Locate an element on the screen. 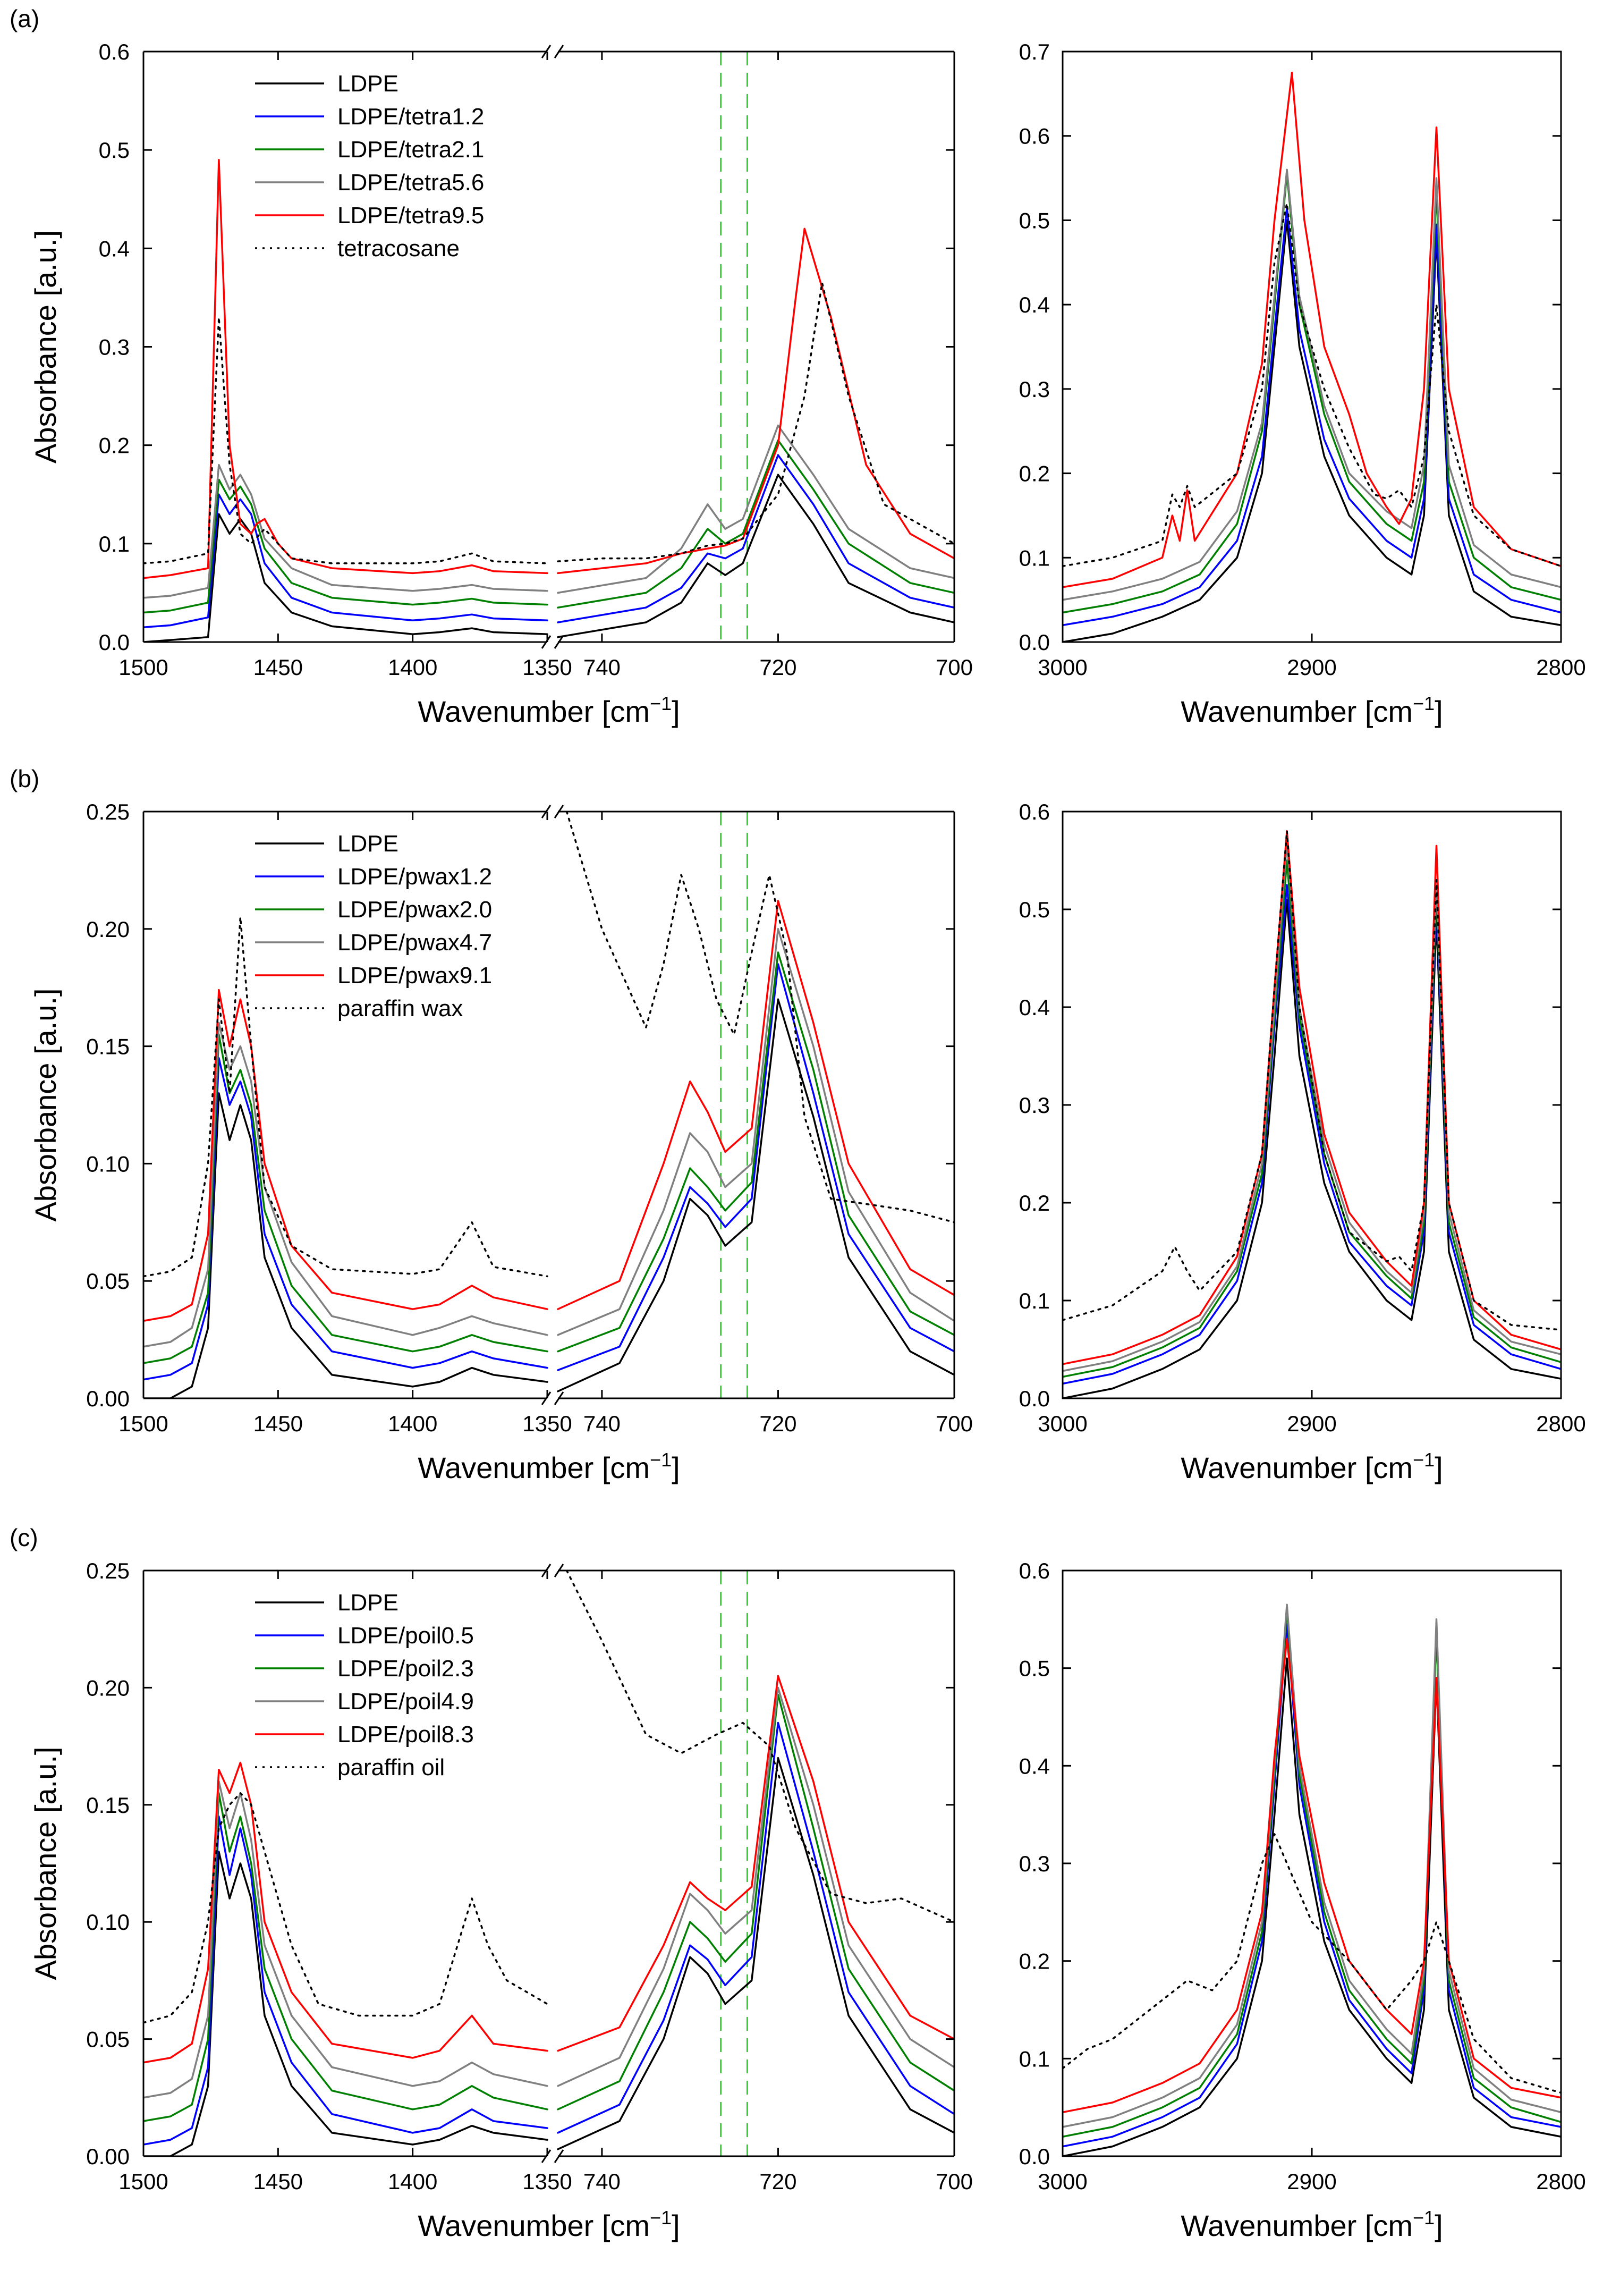  legend-label: LDPE/pwax4.7 is located at coordinates (414, 943).